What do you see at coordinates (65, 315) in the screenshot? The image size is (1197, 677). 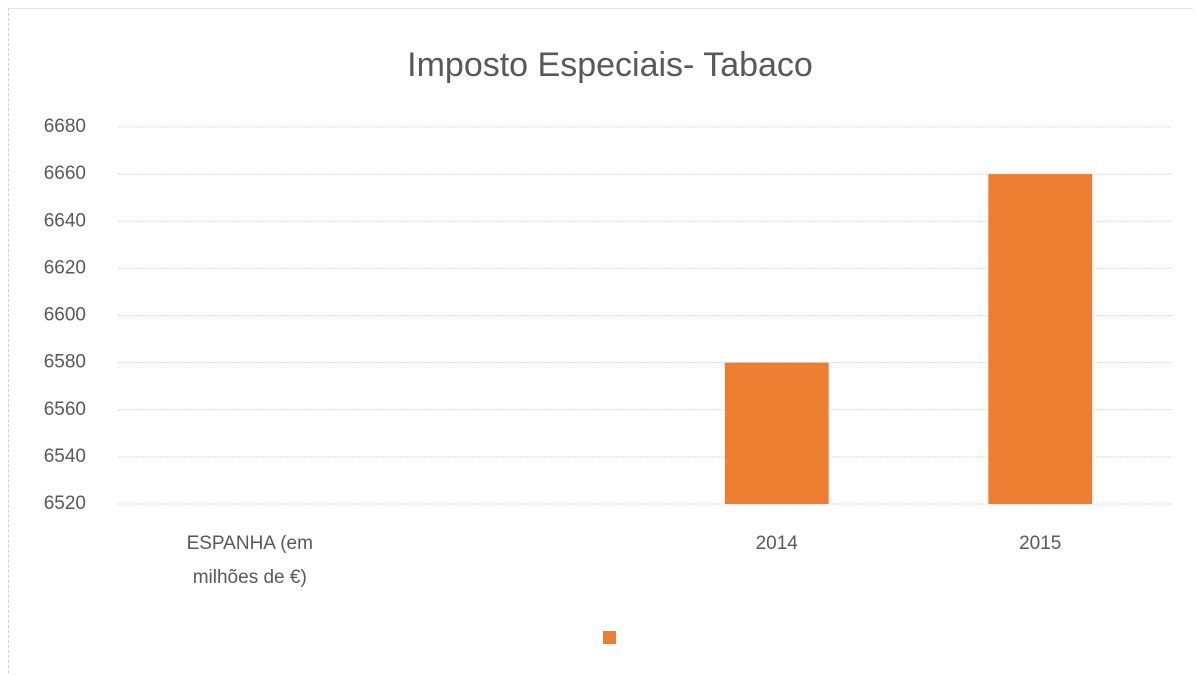 I see `y-tick-label: 6600` at bounding box center [65, 315].